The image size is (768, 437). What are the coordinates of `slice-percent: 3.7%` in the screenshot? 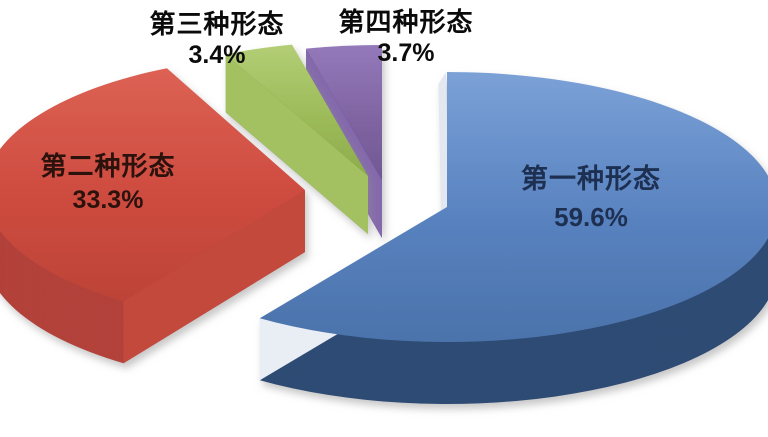 It's located at (406, 53).